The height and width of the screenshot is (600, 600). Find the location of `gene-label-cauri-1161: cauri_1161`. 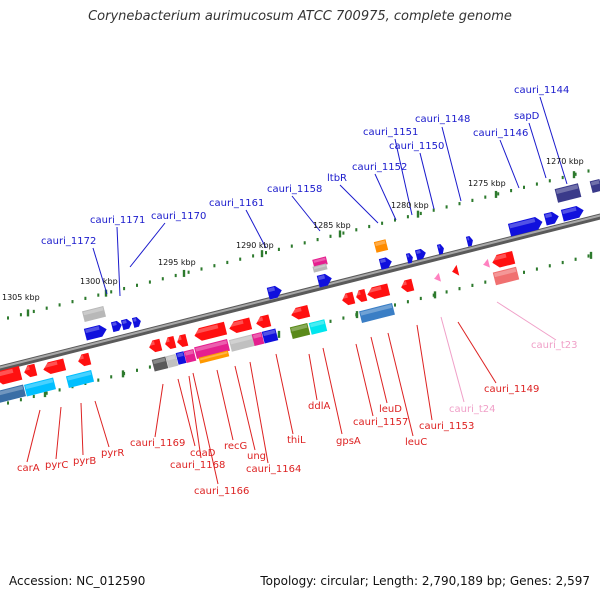

gene-label-cauri-1161: cauri_1161 is located at coordinates (236, 203).